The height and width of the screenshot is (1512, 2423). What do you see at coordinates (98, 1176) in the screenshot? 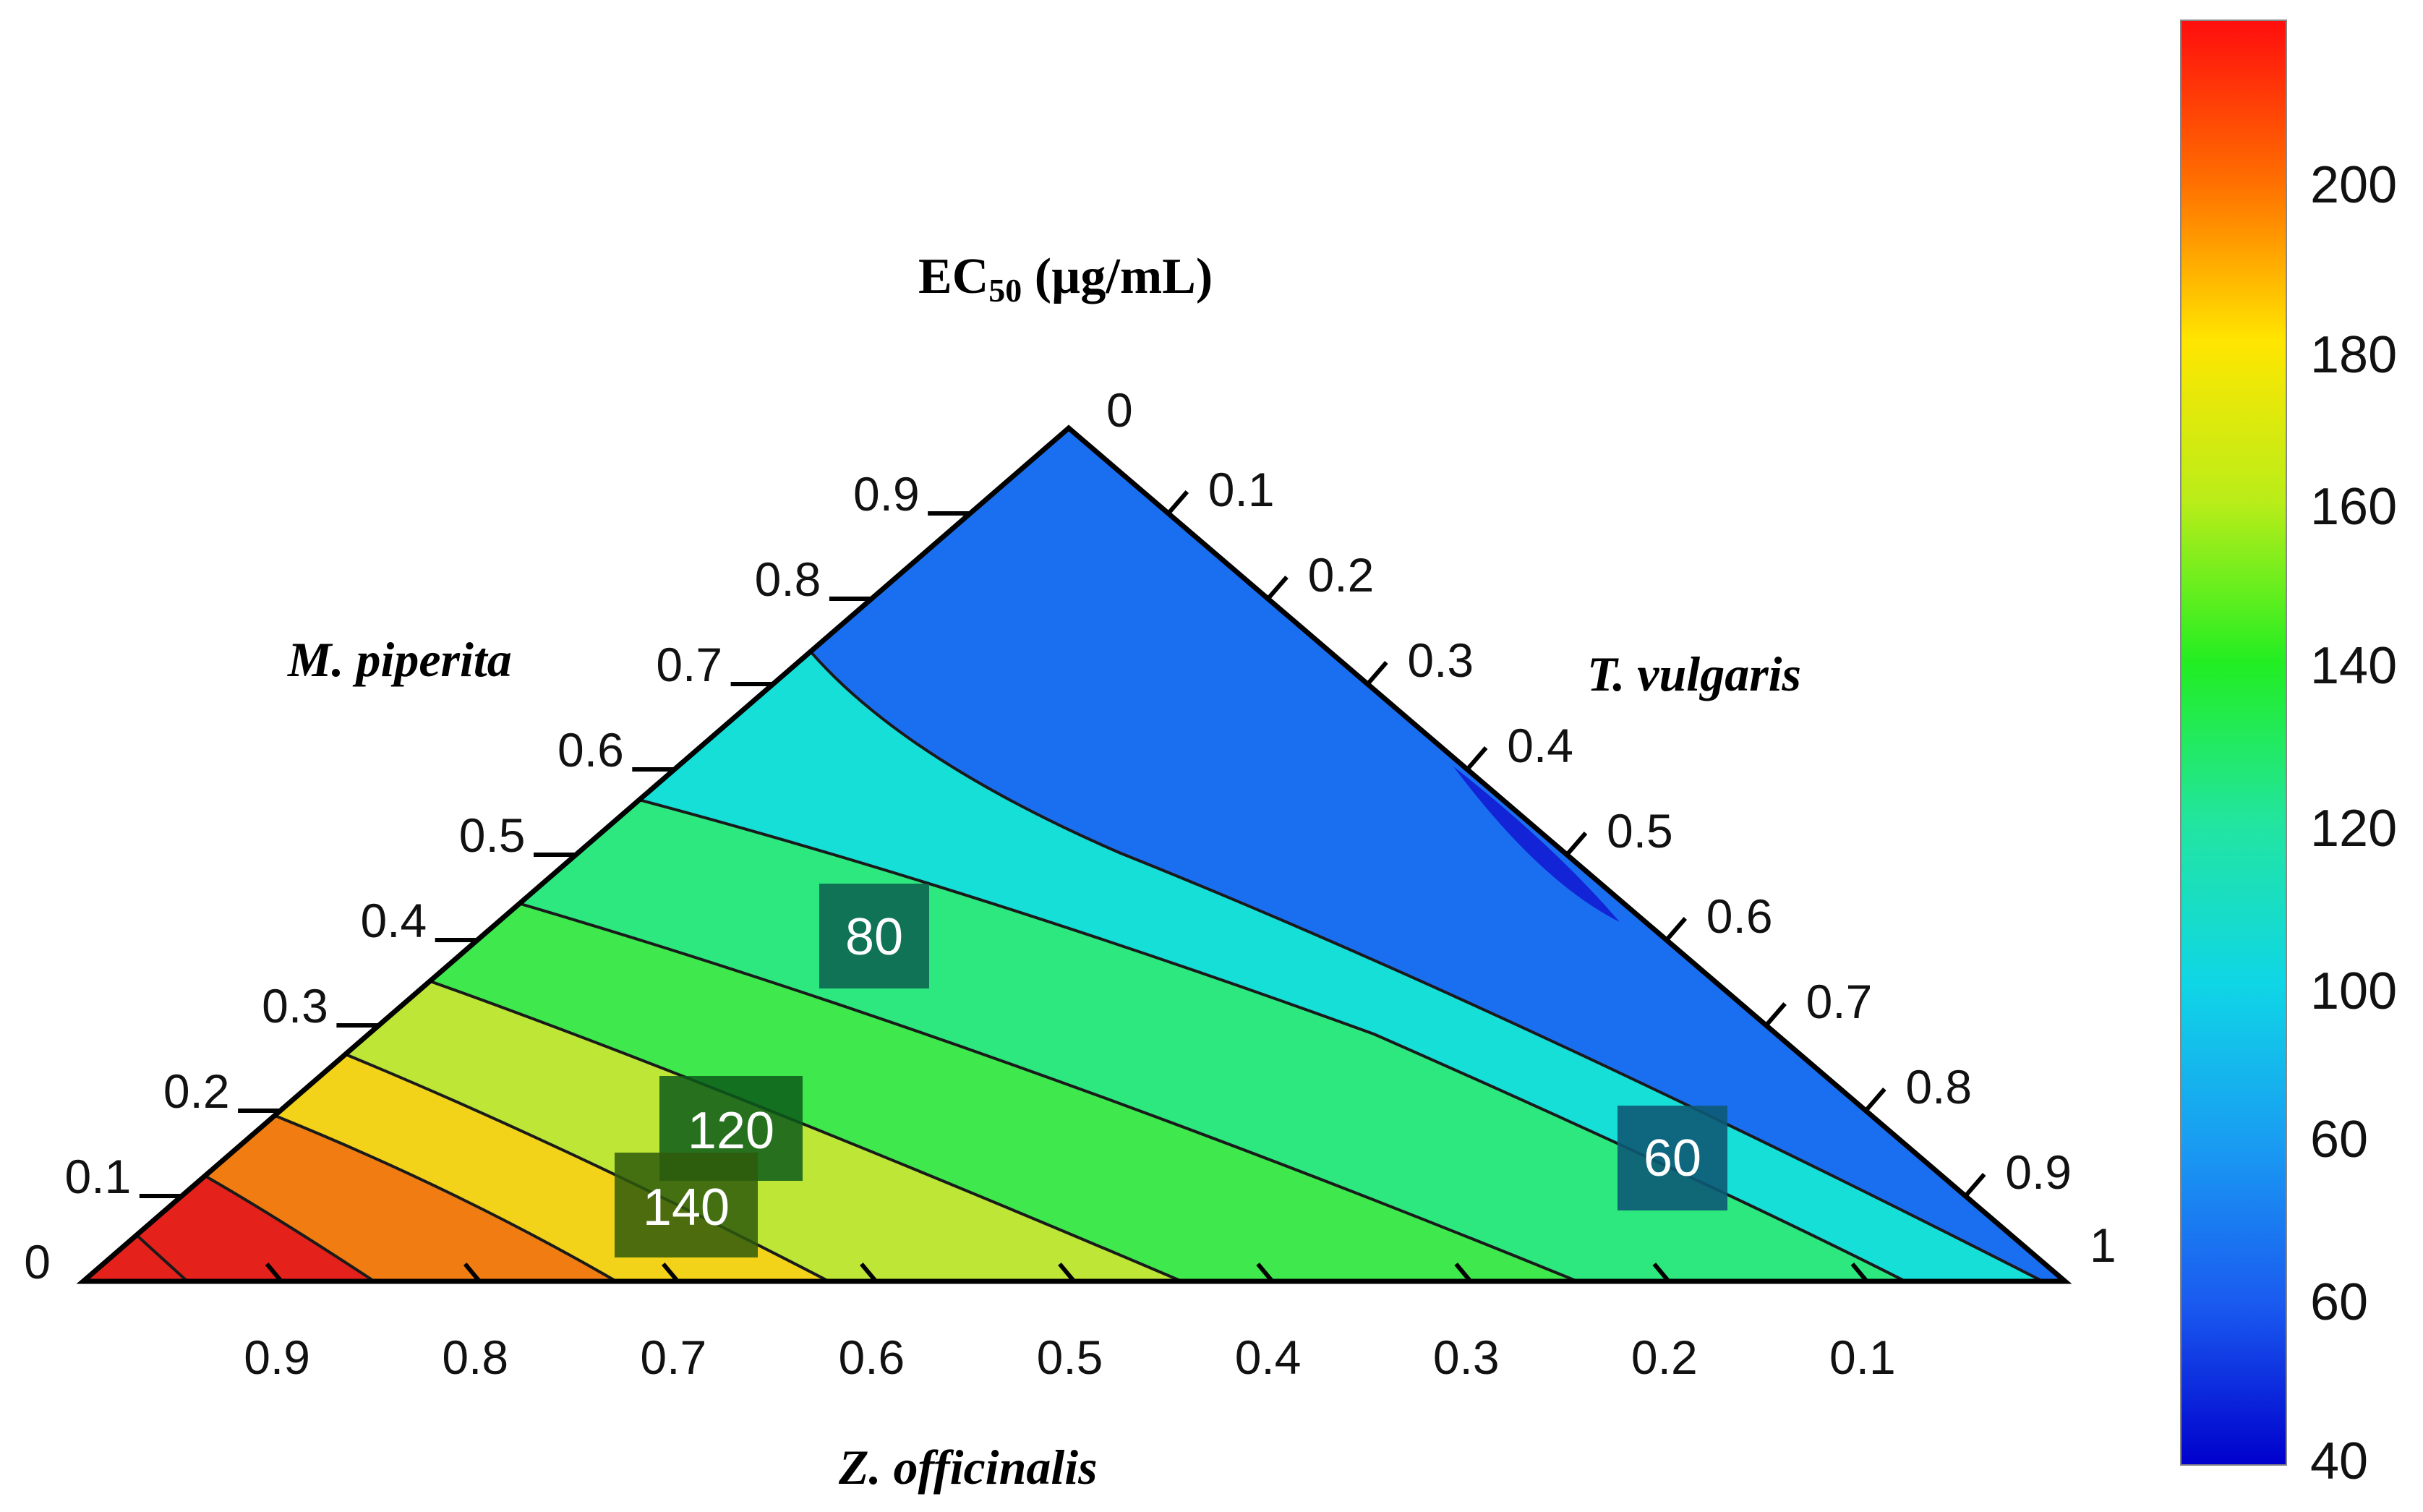
I see `left-tick-label: 0.1` at bounding box center [98, 1176].